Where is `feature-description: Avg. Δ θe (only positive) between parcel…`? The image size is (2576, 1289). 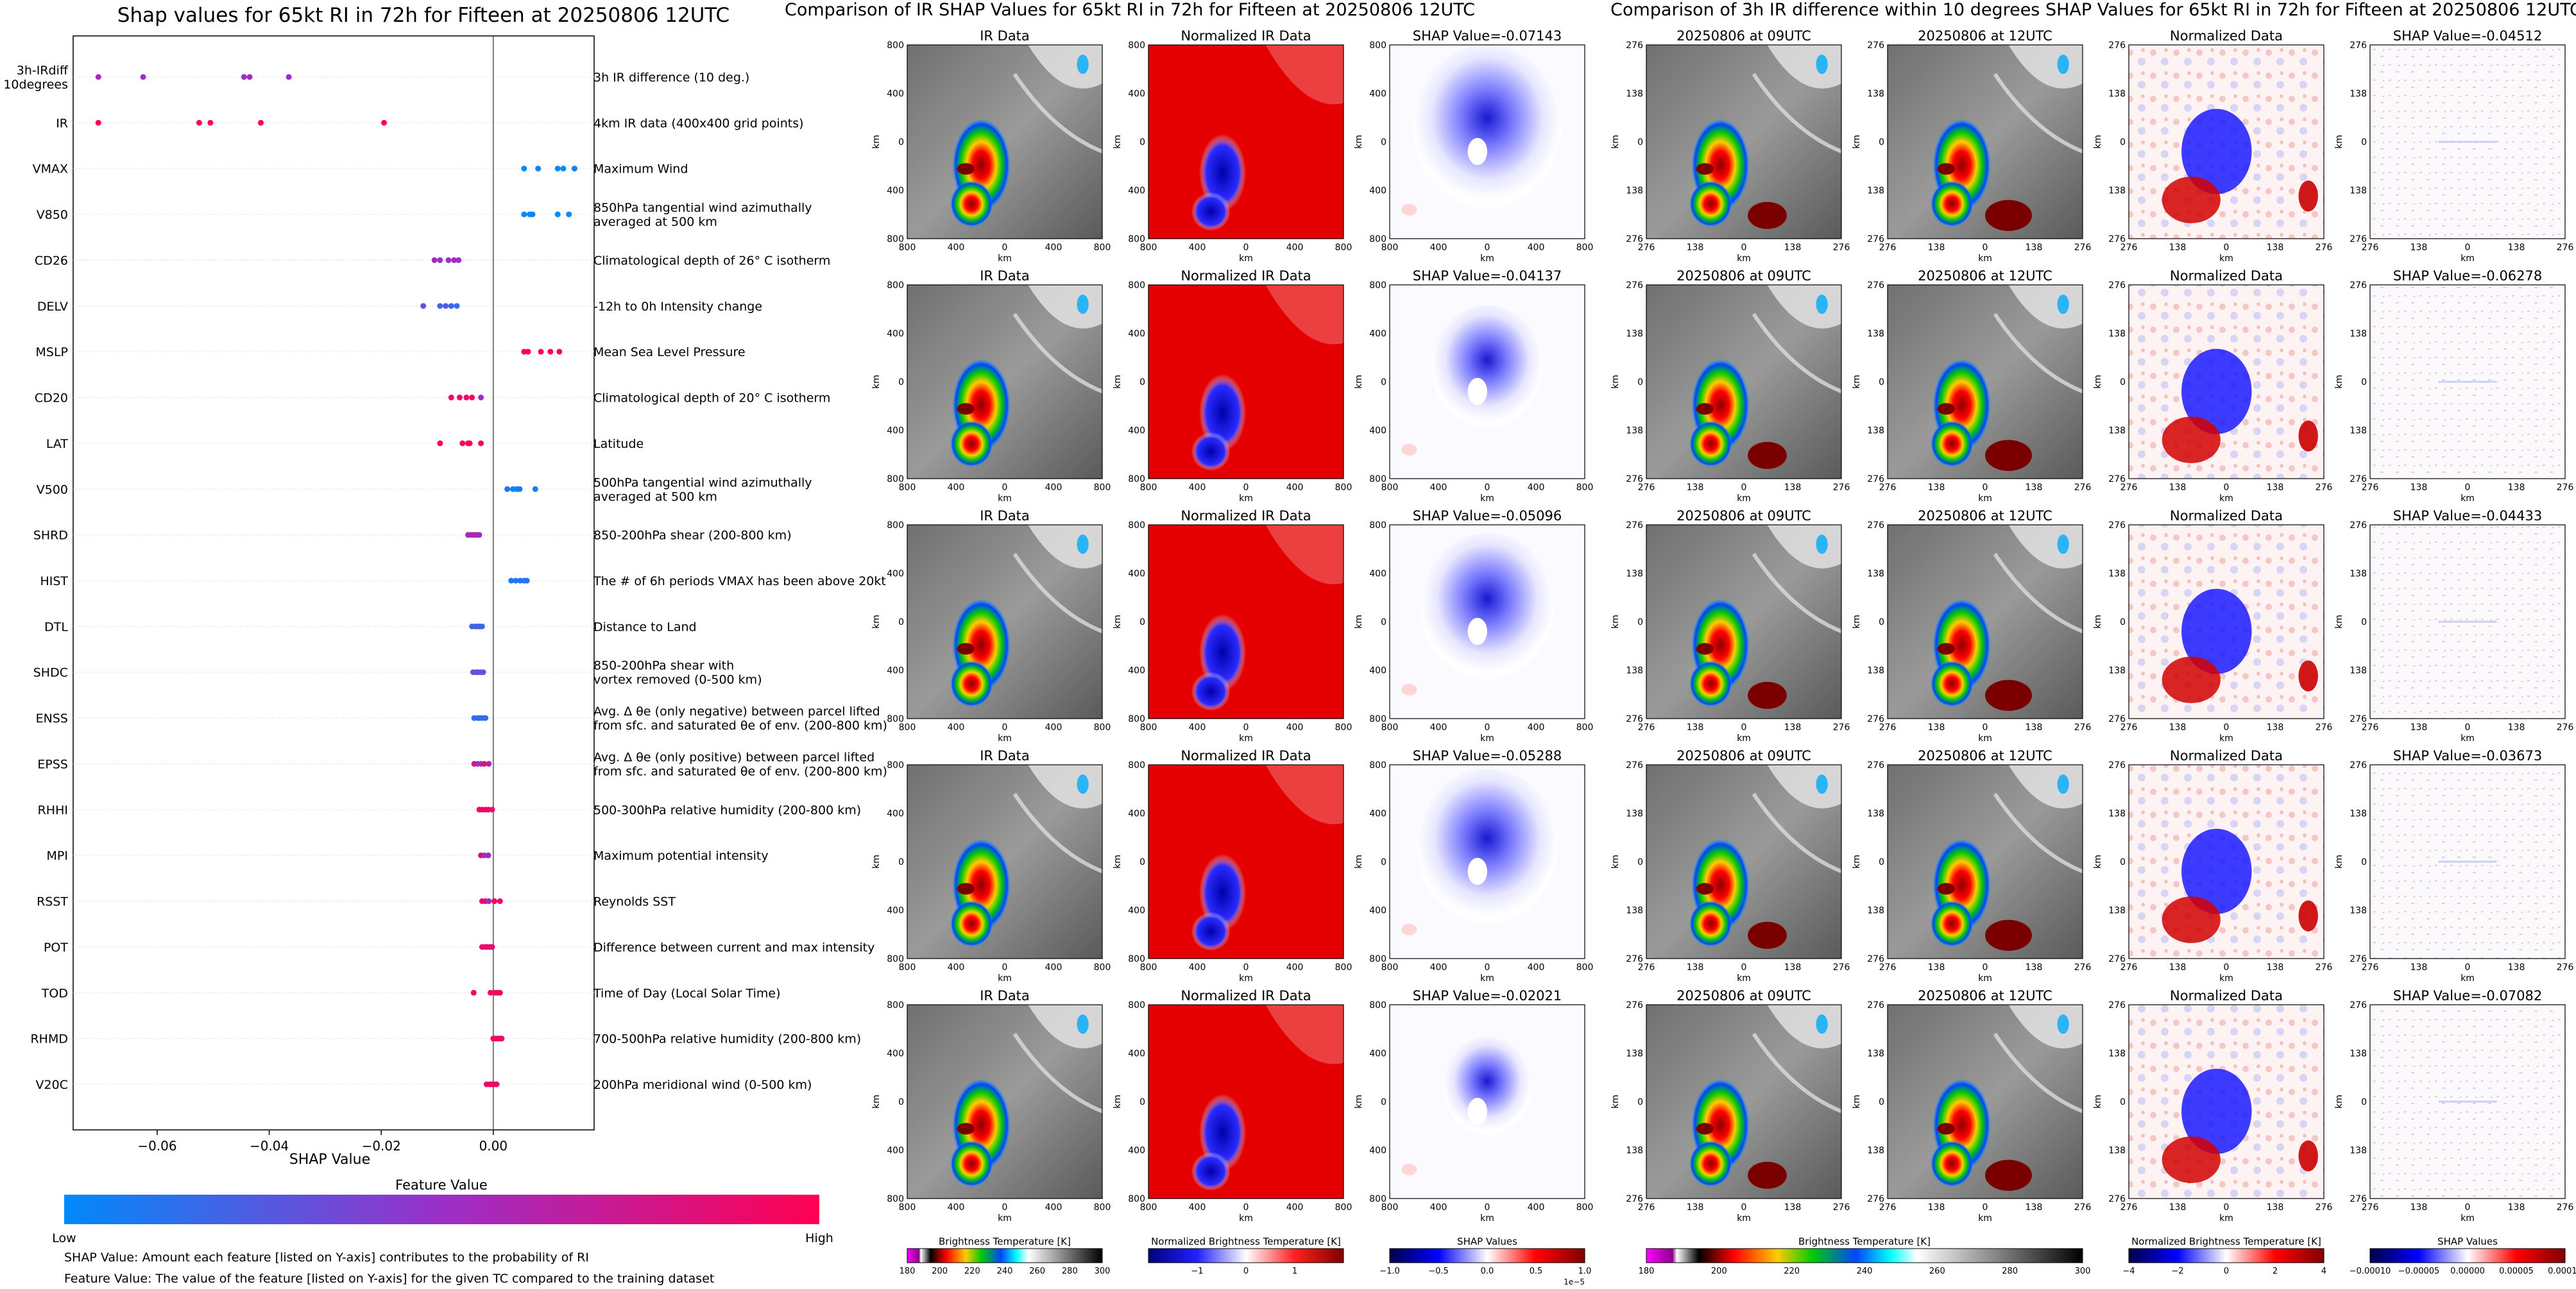
feature-description: Avg. Δ θe (only positive) between parcel… is located at coordinates (740, 764).